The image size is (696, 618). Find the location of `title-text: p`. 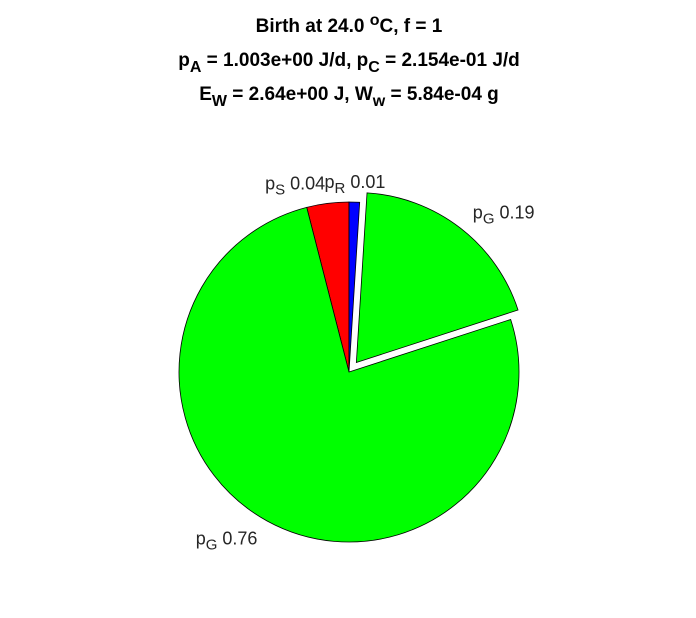

title-text: p is located at coordinates (184, 60).